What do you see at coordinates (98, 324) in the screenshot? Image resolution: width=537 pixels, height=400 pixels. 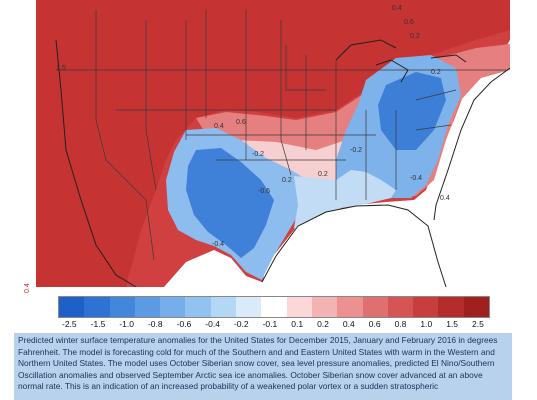 I see `color-scale-tick-label: -1.5` at bounding box center [98, 324].